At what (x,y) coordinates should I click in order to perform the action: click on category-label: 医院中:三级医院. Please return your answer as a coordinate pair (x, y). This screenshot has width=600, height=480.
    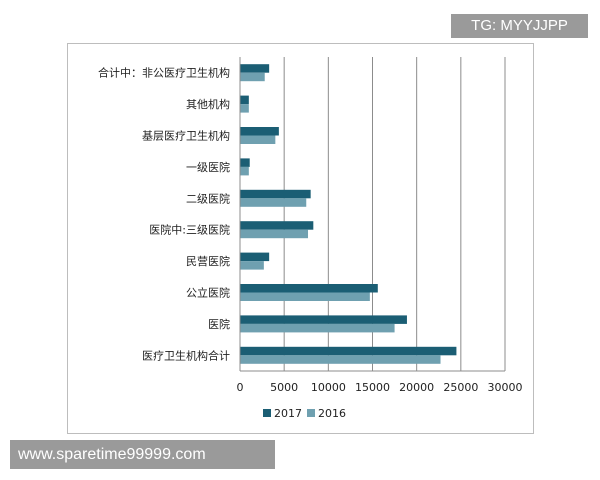
    Looking at the image, I should click on (189, 230).